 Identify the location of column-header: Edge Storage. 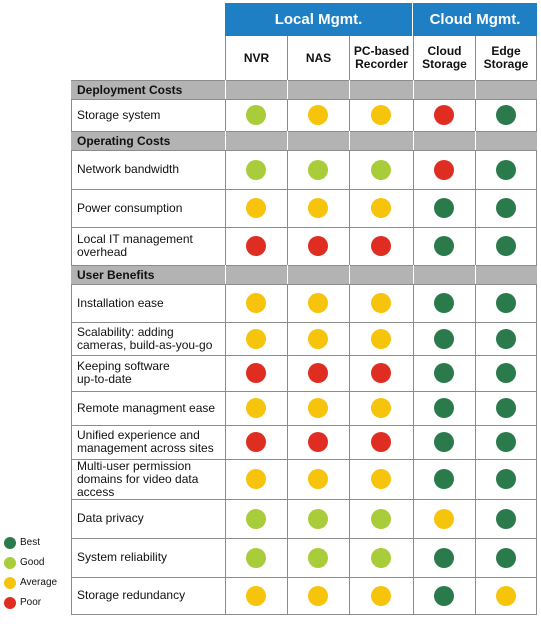
(506, 58).